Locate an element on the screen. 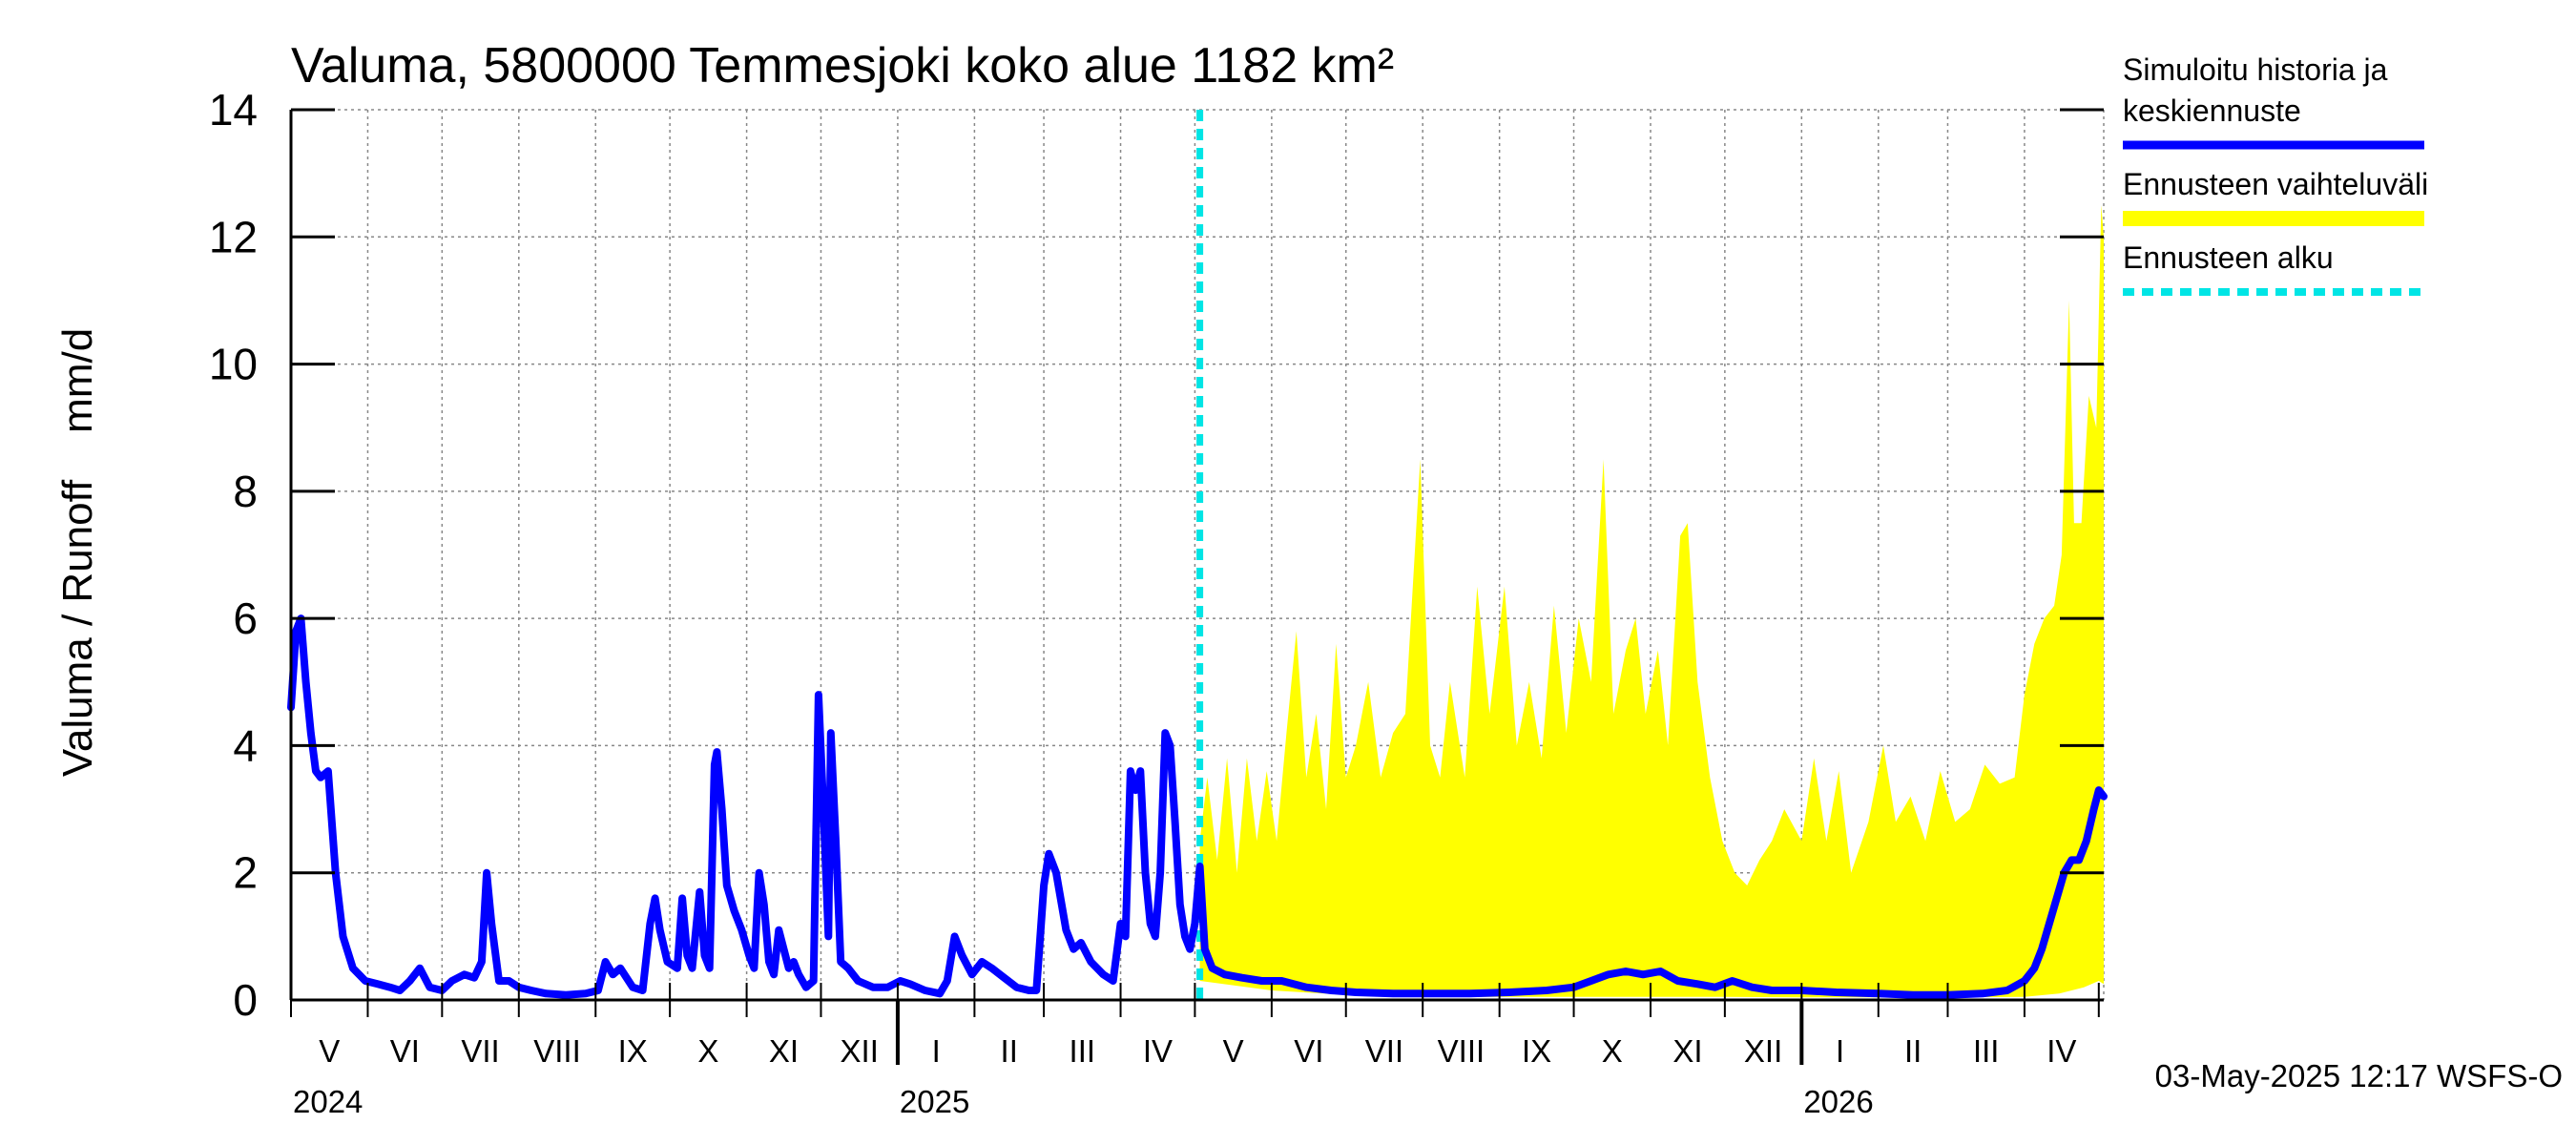  legend-label: Simuloitu historia ja is located at coordinates (2255, 69).